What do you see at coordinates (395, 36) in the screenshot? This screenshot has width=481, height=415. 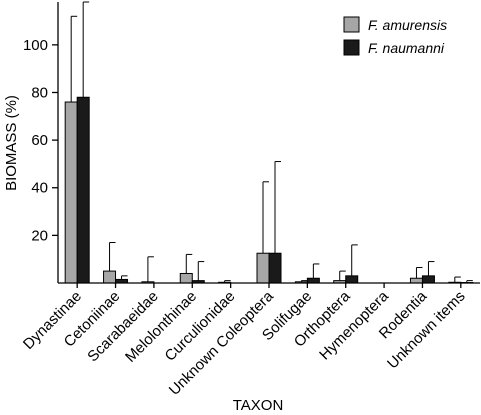 I see `legend: F. amurensis F. naumanni` at bounding box center [395, 36].